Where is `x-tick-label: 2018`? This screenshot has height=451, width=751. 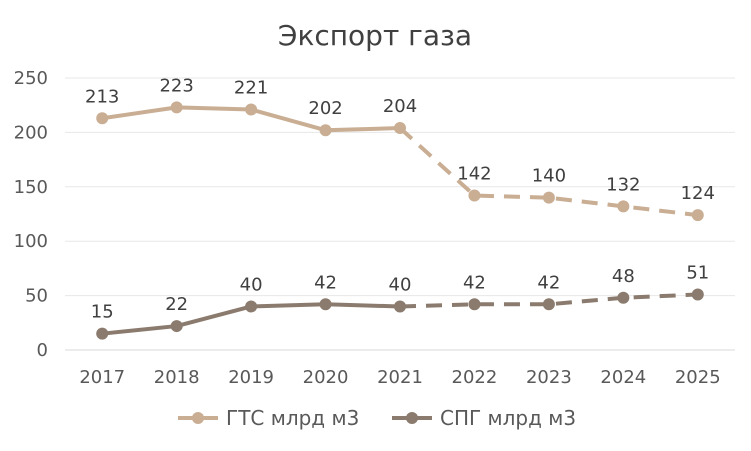 x-tick-label: 2018 is located at coordinates (177, 377).